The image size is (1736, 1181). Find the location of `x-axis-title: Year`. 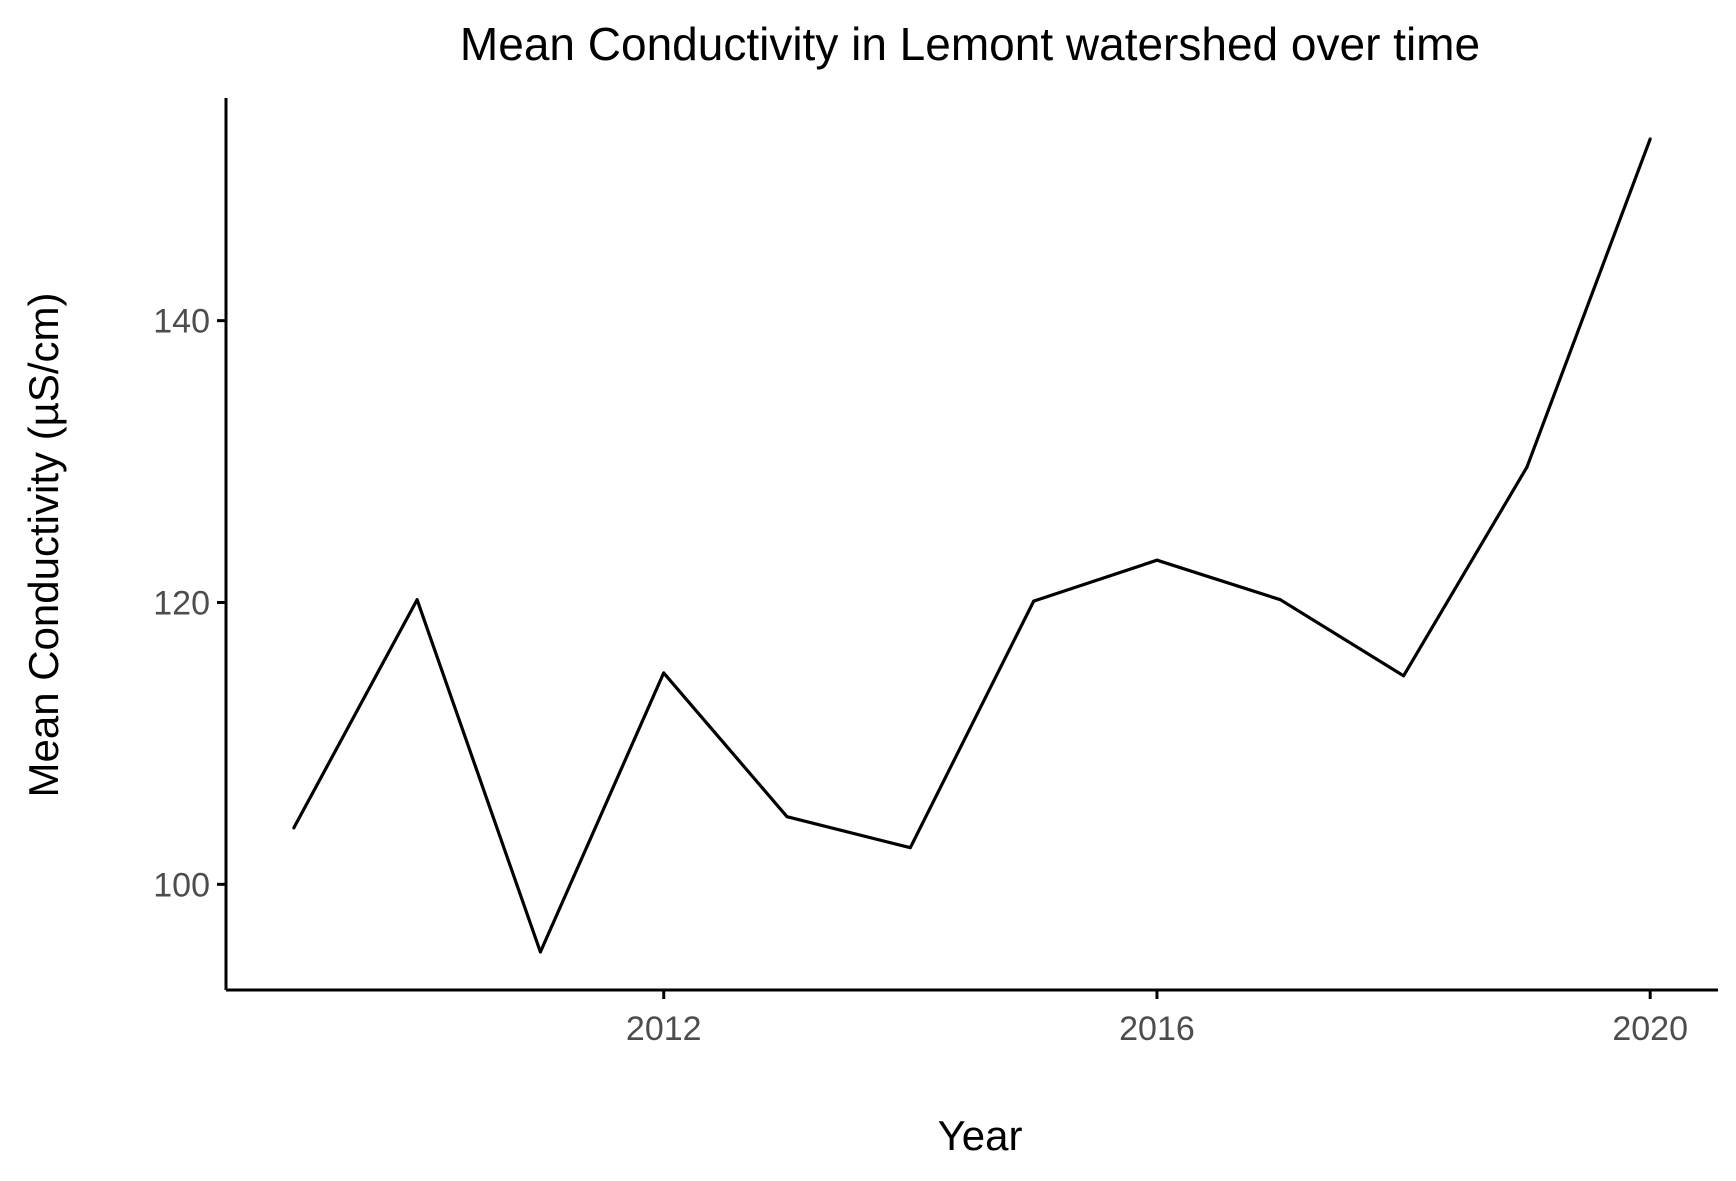

x-axis-title: Year is located at coordinates (980, 1135).